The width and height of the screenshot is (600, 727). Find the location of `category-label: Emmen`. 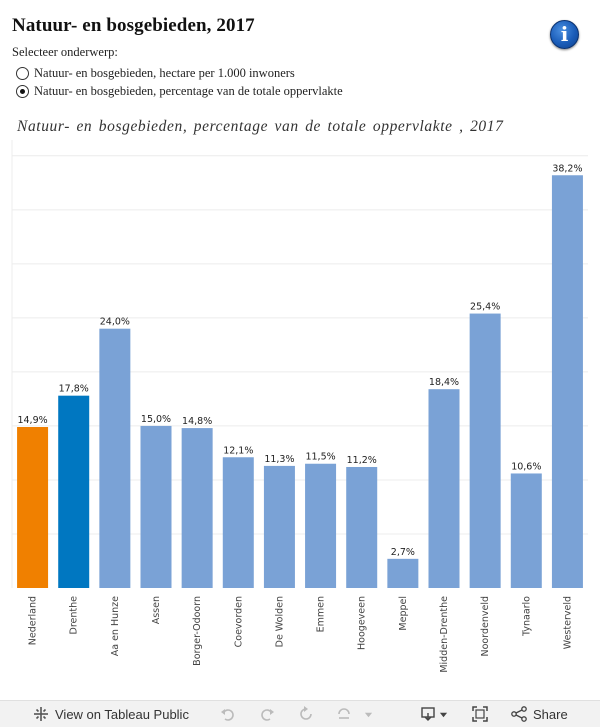

category-label: Emmen is located at coordinates (321, 614).